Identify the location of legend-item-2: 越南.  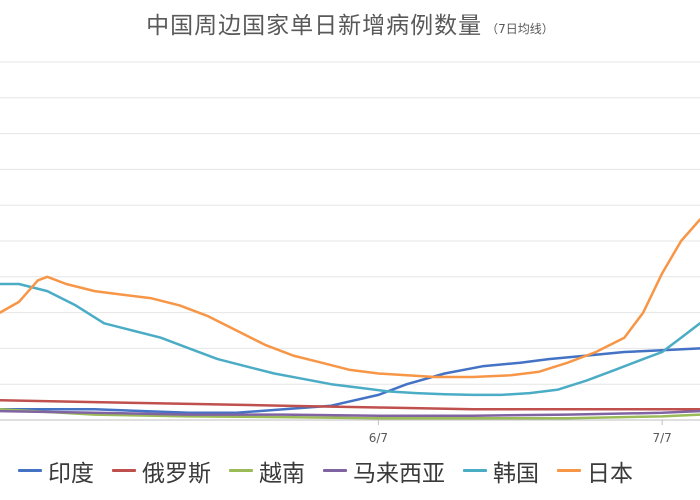
(267, 471).